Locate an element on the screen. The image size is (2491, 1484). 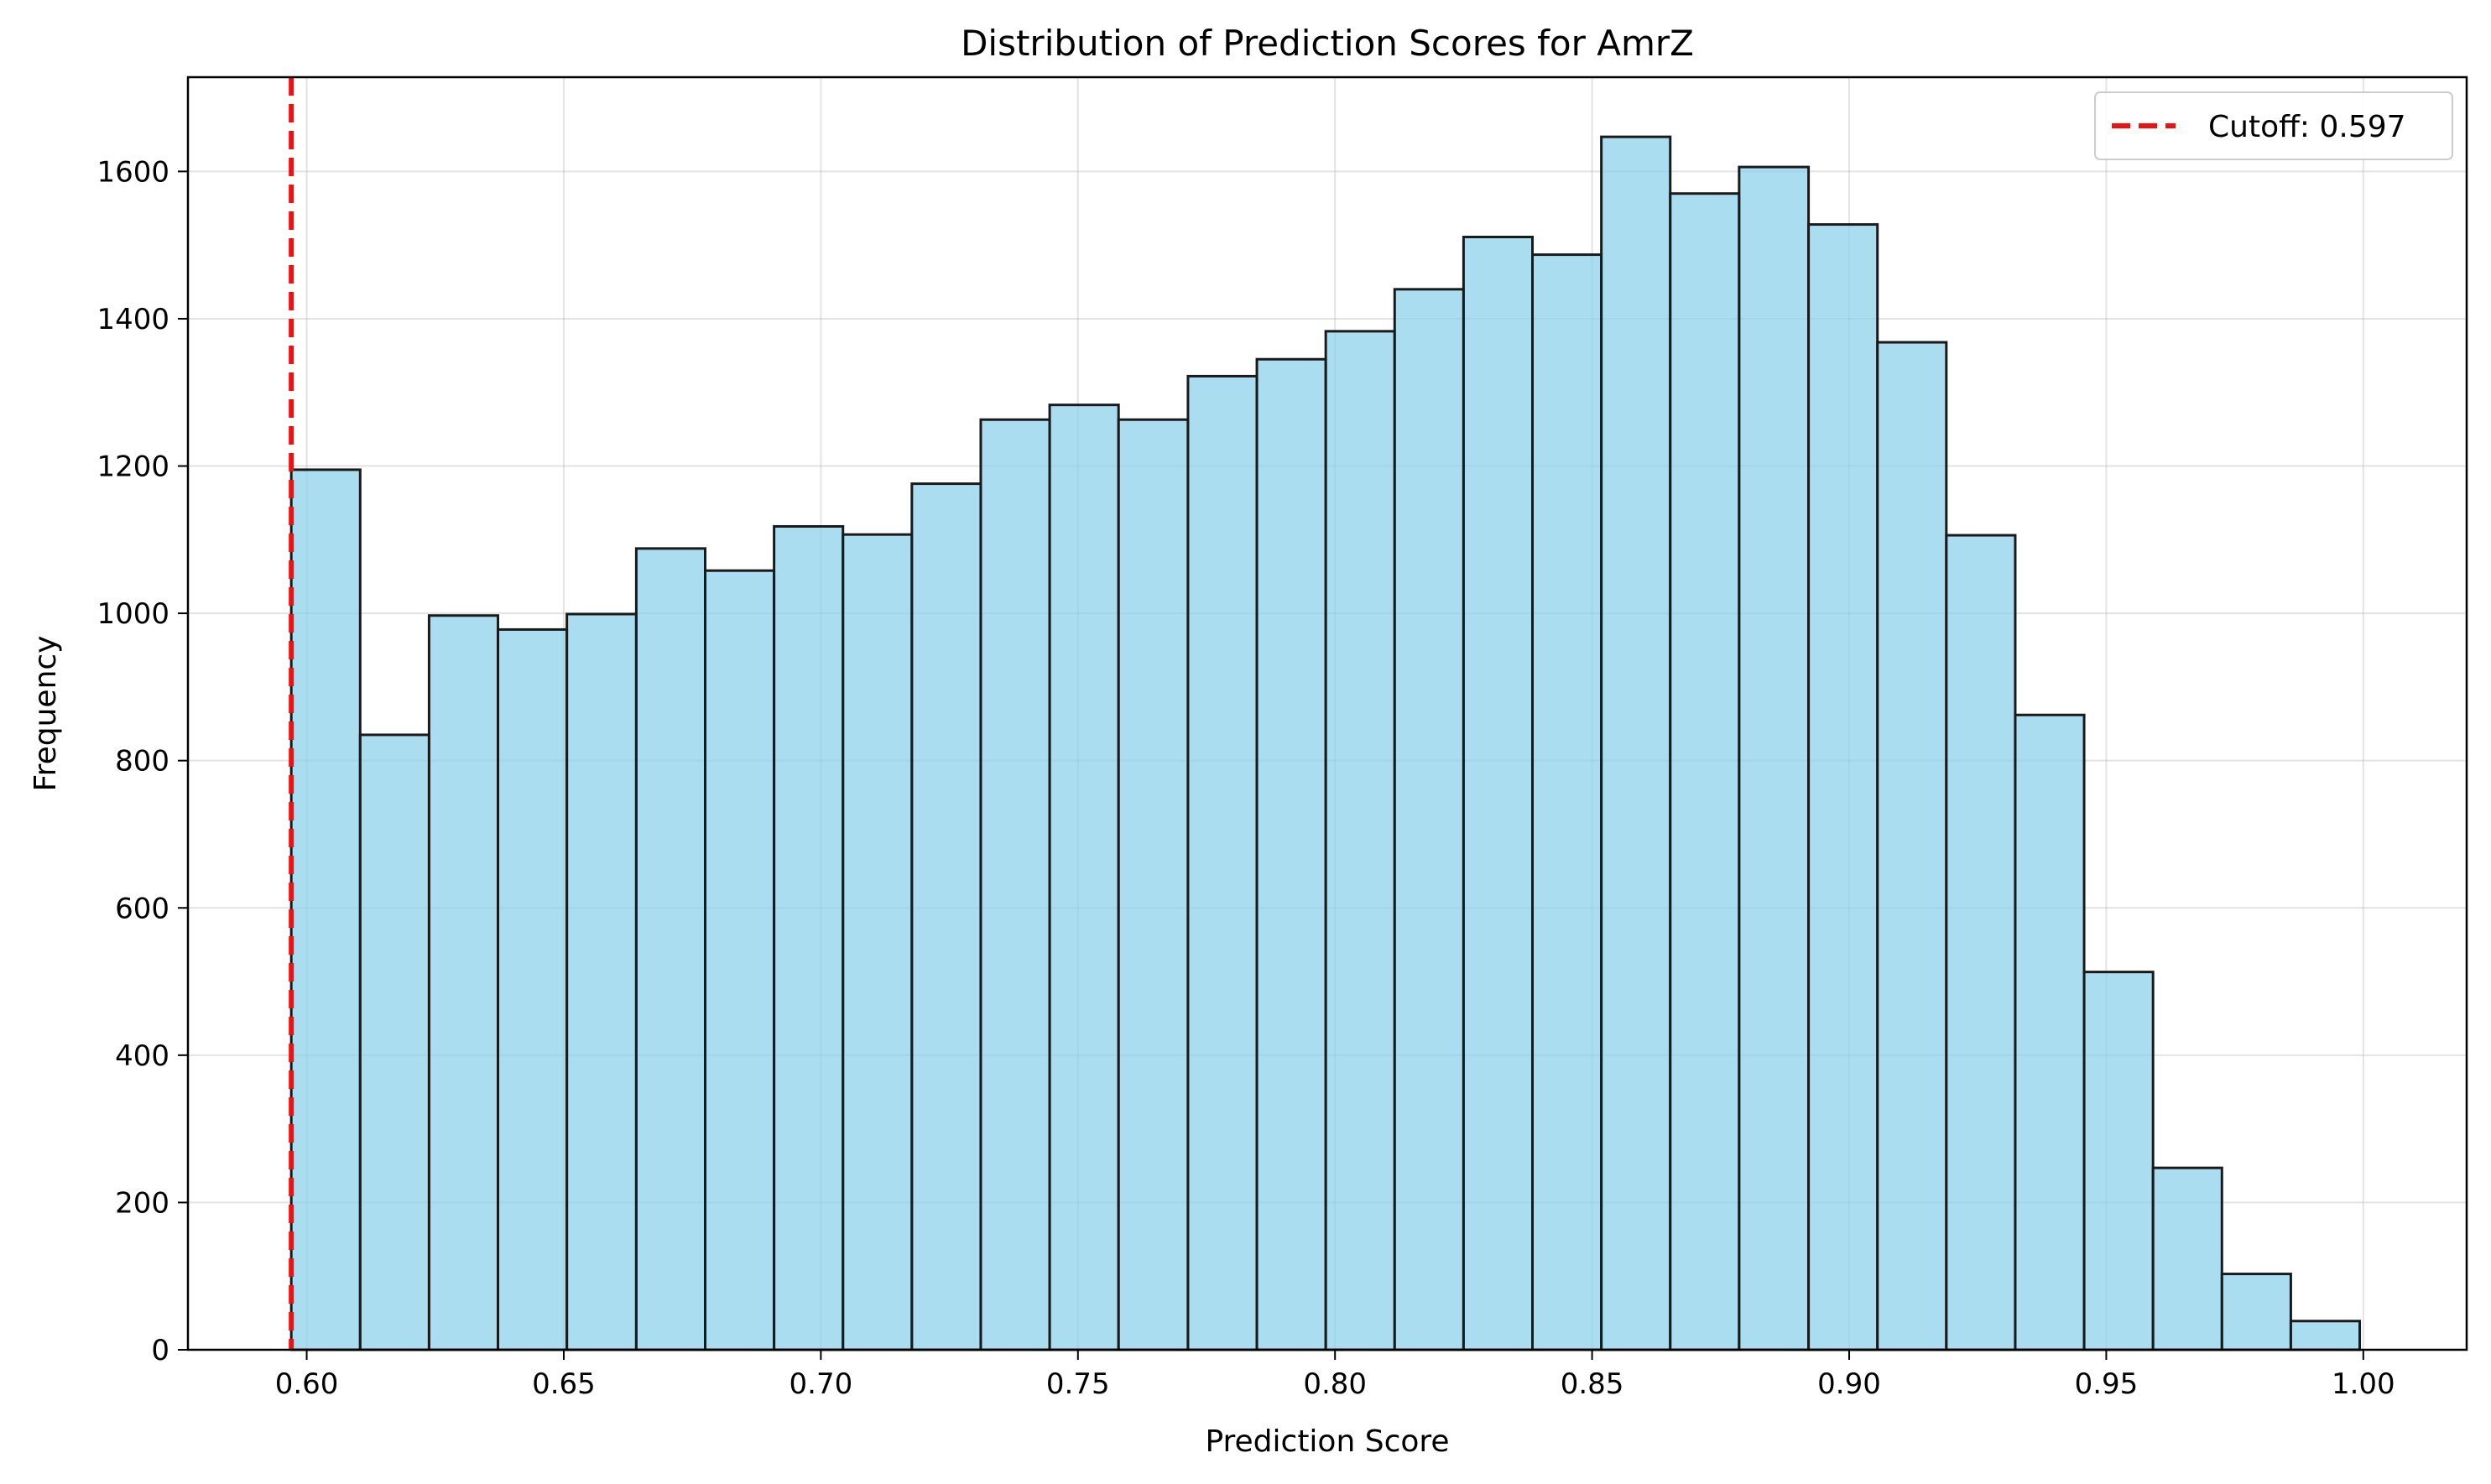
legend-box is located at coordinates (2273, 125).